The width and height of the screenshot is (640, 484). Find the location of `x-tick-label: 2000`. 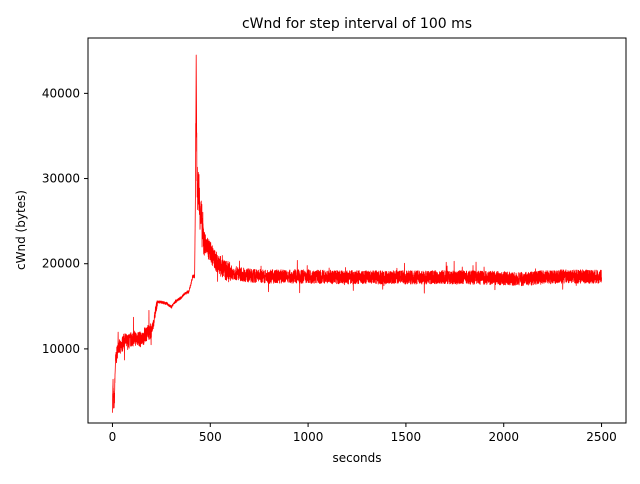

x-tick-label: 2000 is located at coordinates (503, 437).